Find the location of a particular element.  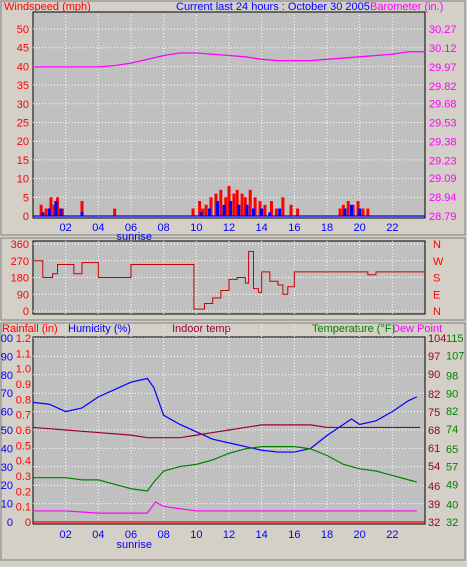

barometer-tick-label: 29.09 is located at coordinates (443, 179).